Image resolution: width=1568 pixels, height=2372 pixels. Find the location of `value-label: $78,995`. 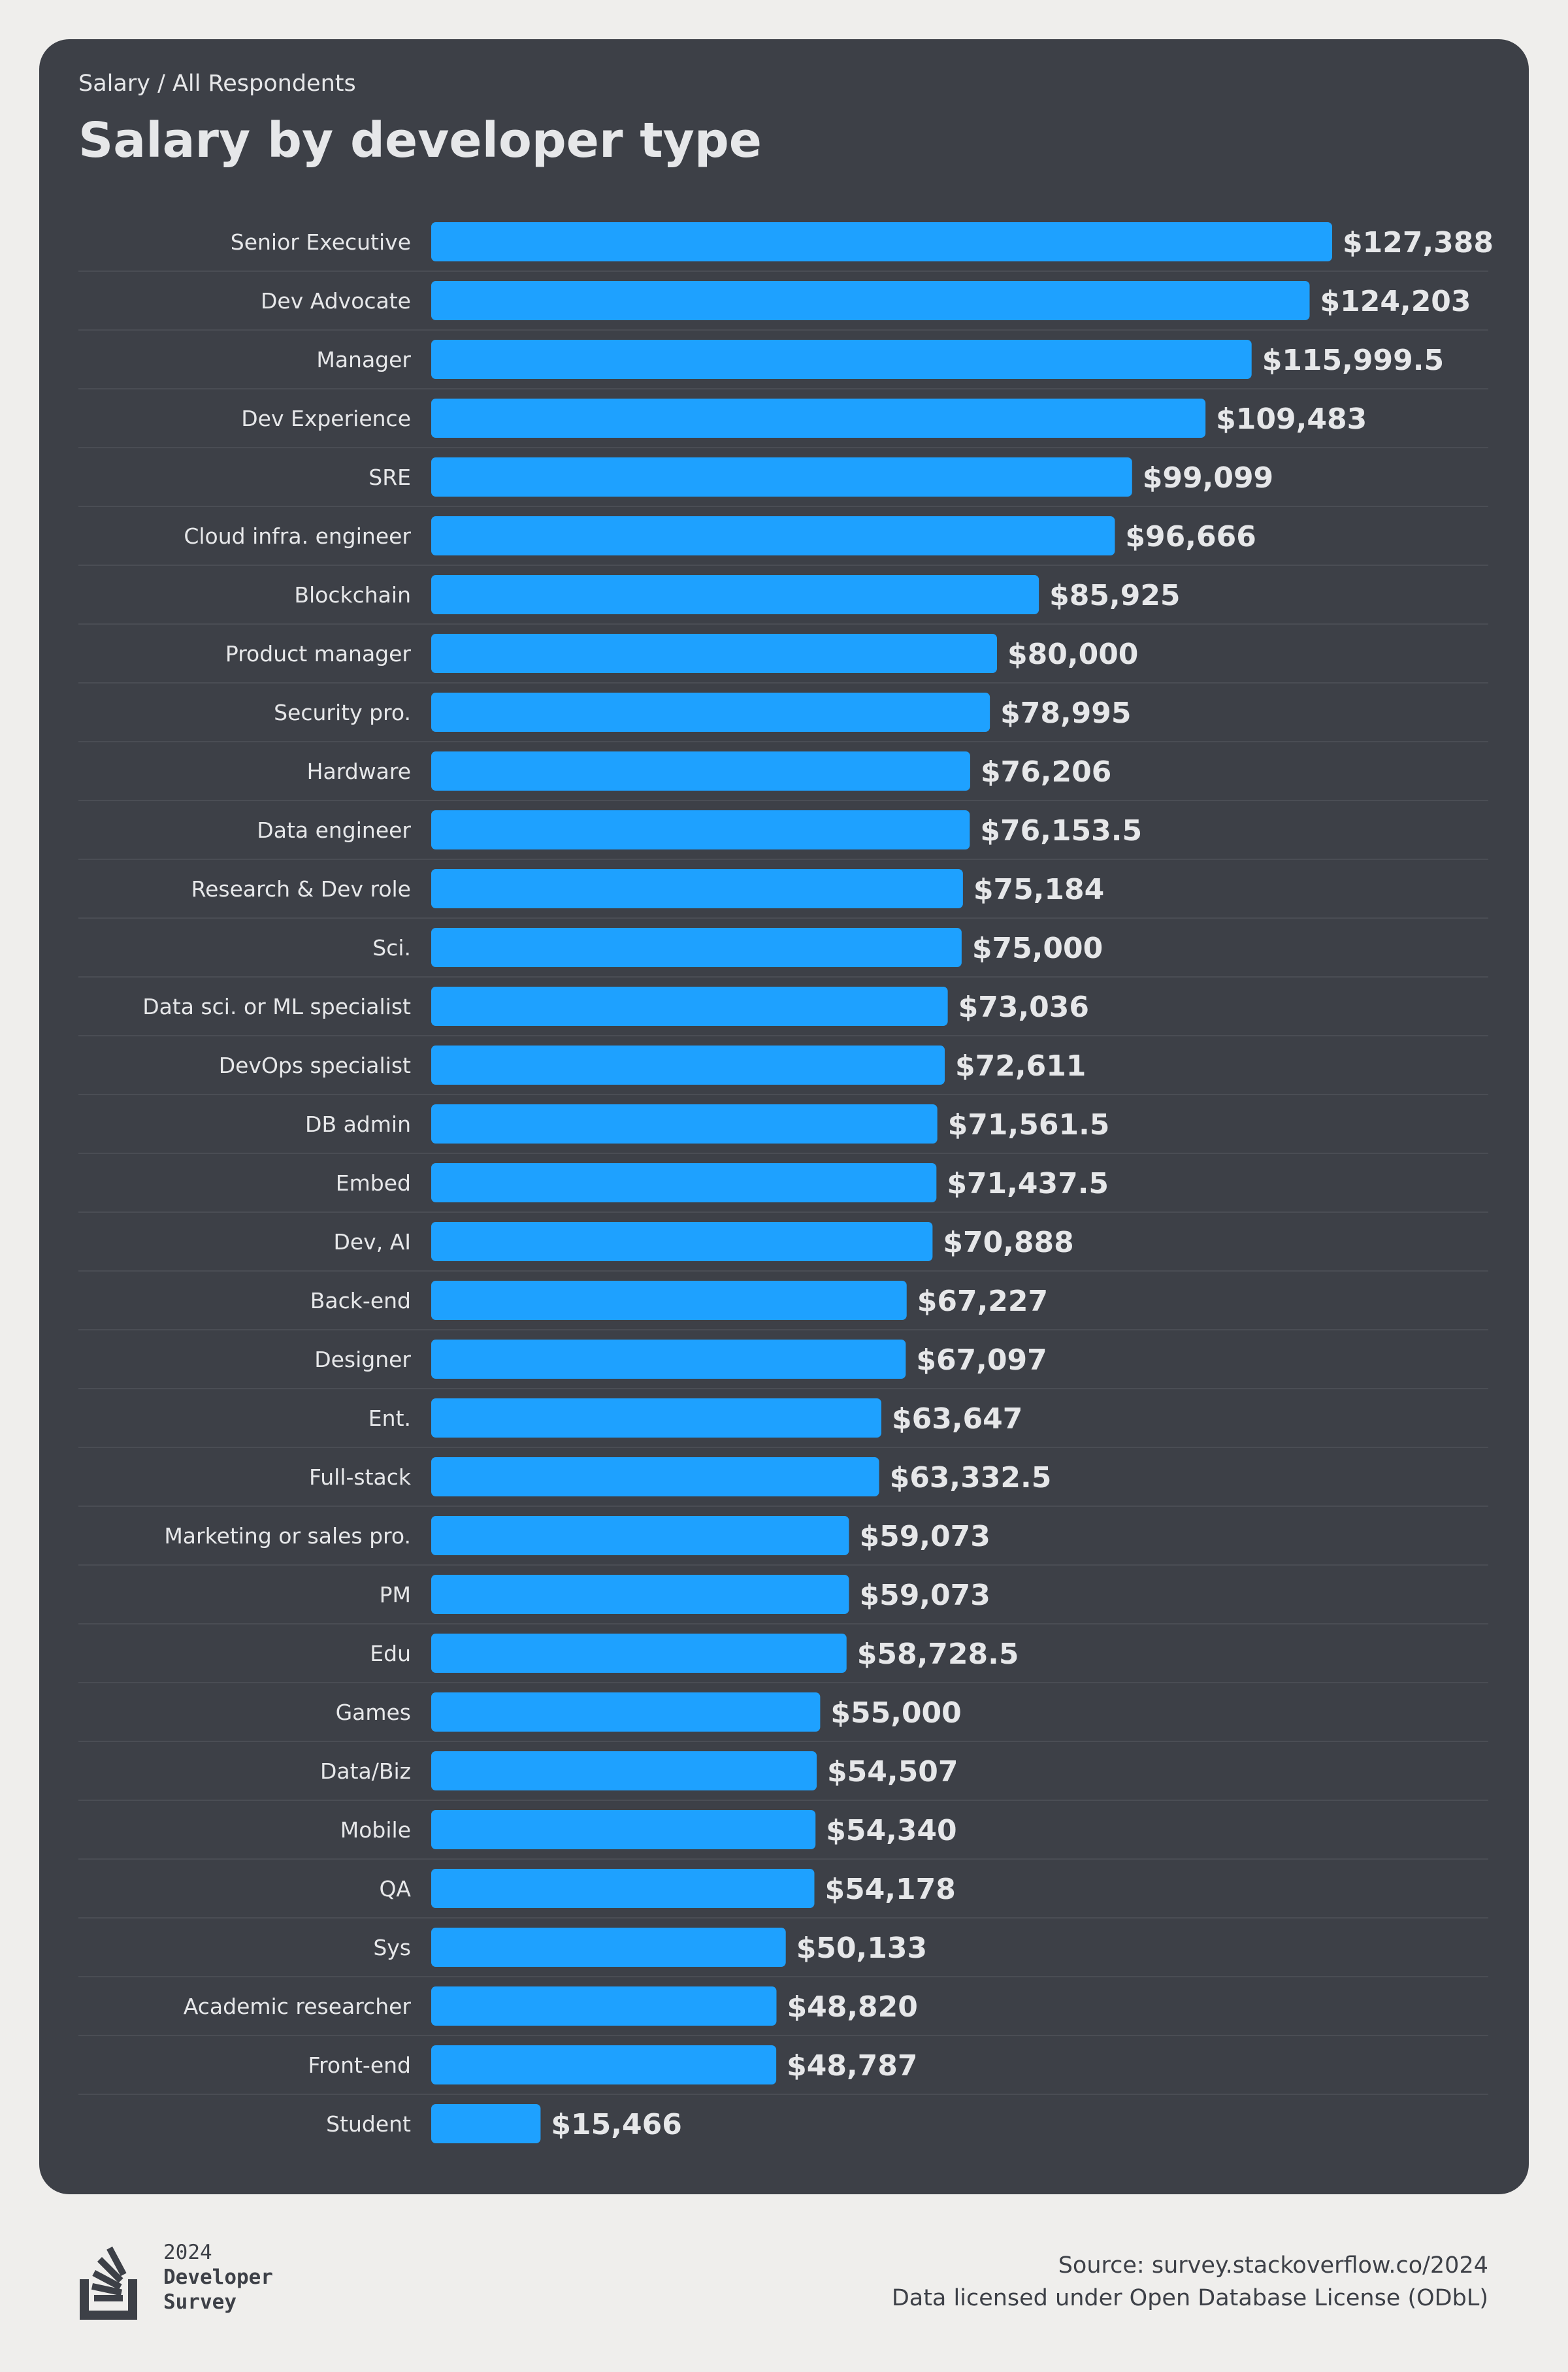

value-label: $78,995 is located at coordinates (1065, 713).